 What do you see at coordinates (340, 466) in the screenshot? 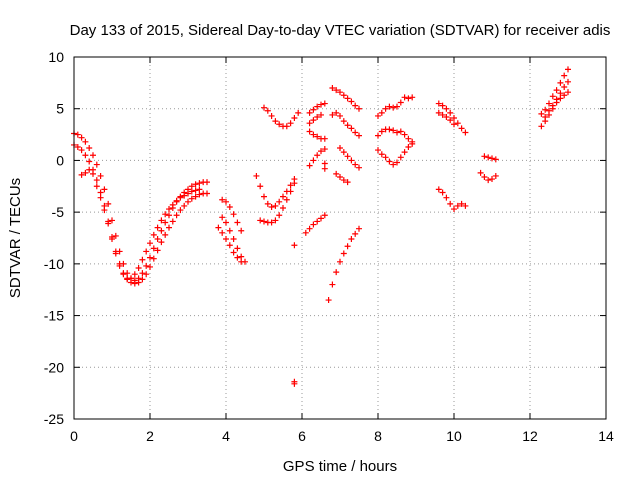
I see `x-axis-title: GPS time / hours` at bounding box center [340, 466].